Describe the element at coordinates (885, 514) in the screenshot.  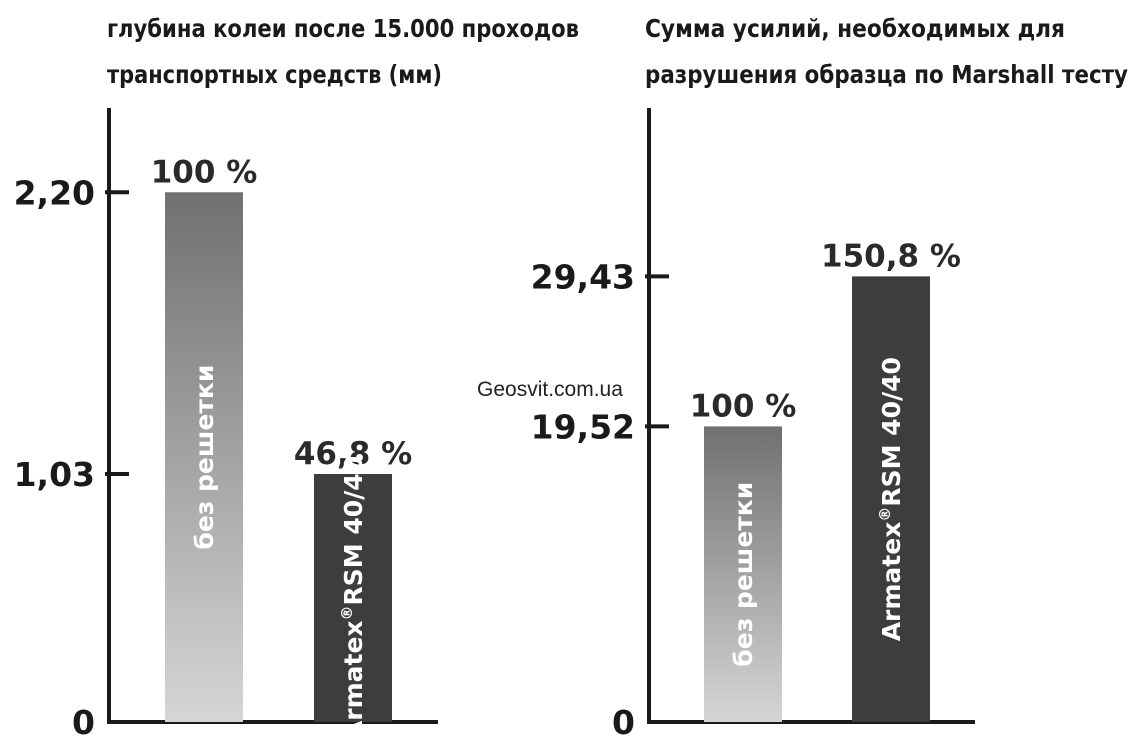
I see `chart-right-bar-label-sup: ®` at that location.